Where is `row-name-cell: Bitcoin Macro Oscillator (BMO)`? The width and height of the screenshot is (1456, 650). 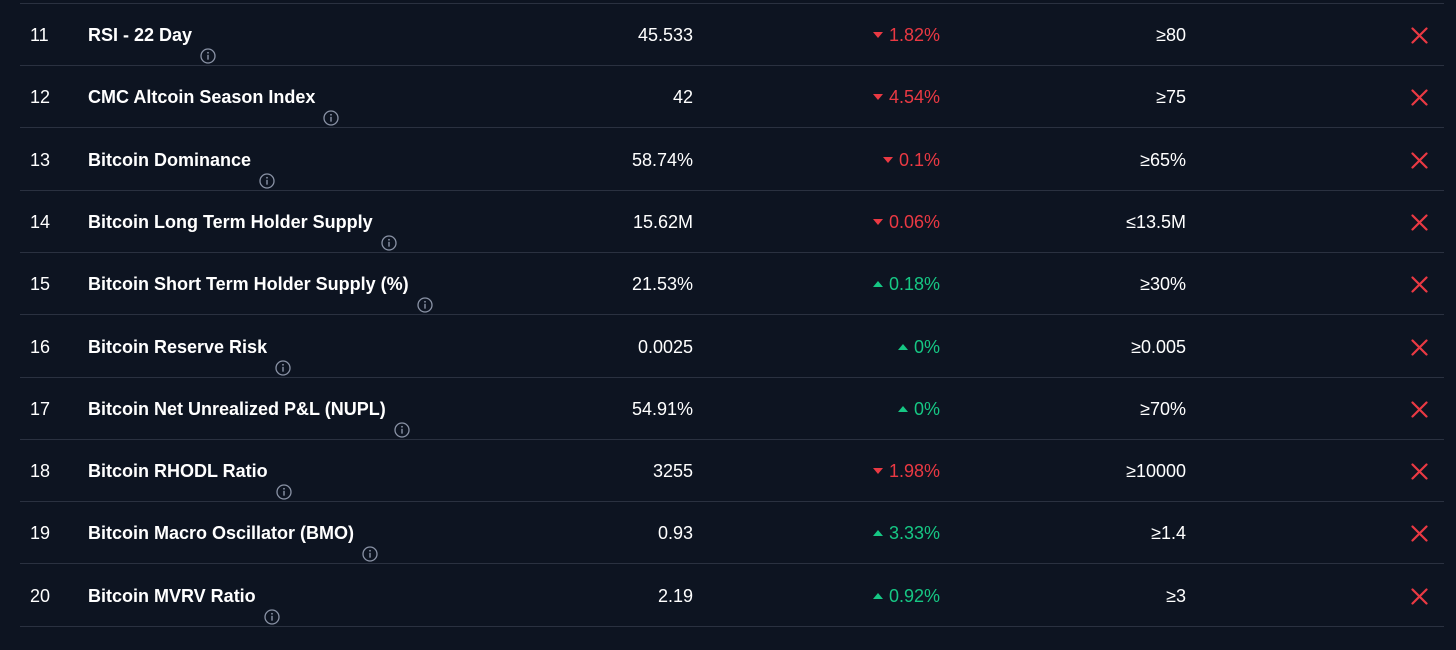 row-name-cell: Bitcoin Macro Oscillator (BMO) is located at coordinates (233, 533).